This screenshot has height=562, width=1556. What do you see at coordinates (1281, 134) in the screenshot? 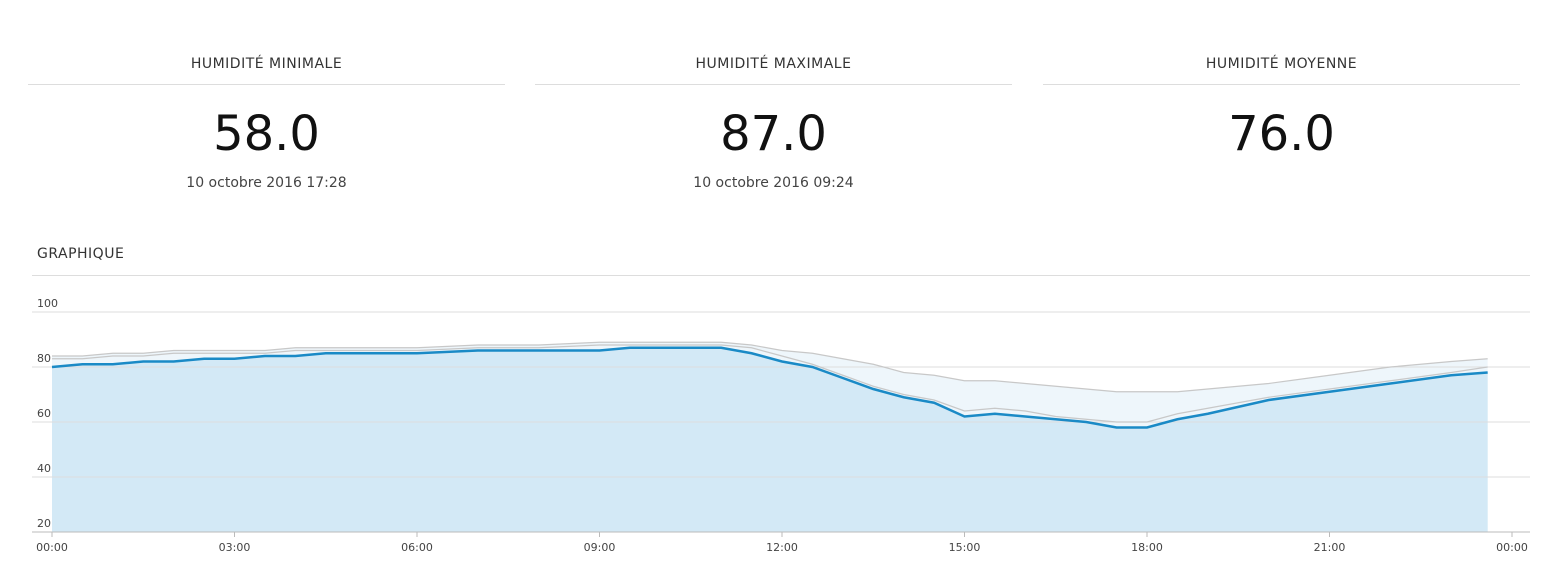
I see `stat-value: 76.0` at bounding box center [1281, 134].